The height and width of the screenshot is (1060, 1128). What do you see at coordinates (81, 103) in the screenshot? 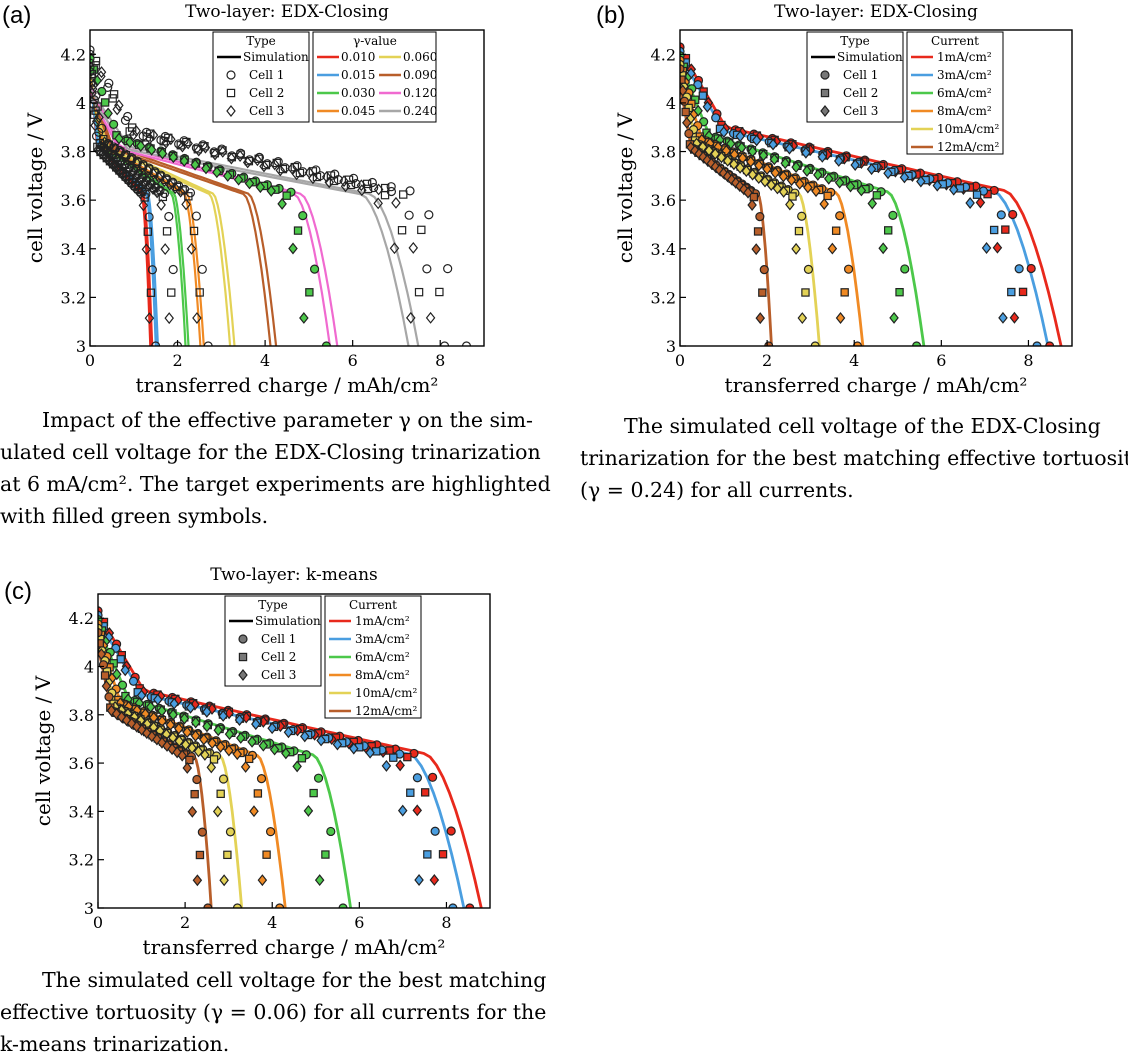
I see `y-tick-label: 4` at bounding box center [81, 103].